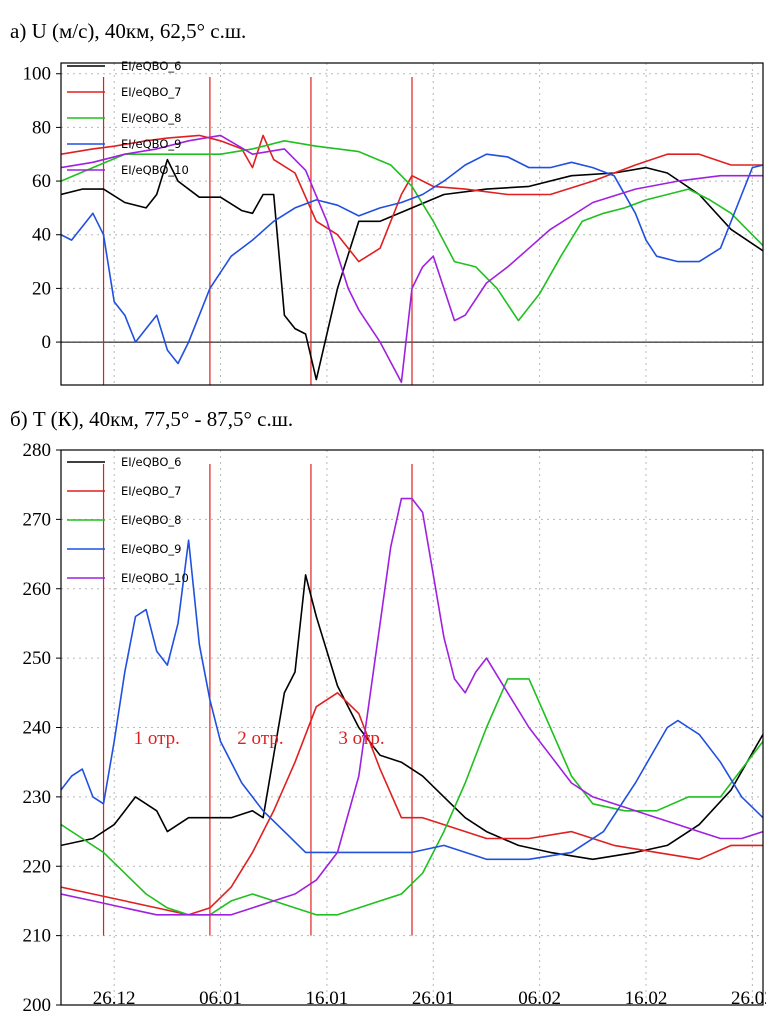 The image size is (766, 1015). What do you see at coordinates (327, 998) in the screenshot?
I see `x-tick-label: 16.01` at bounding box center [327, 998].